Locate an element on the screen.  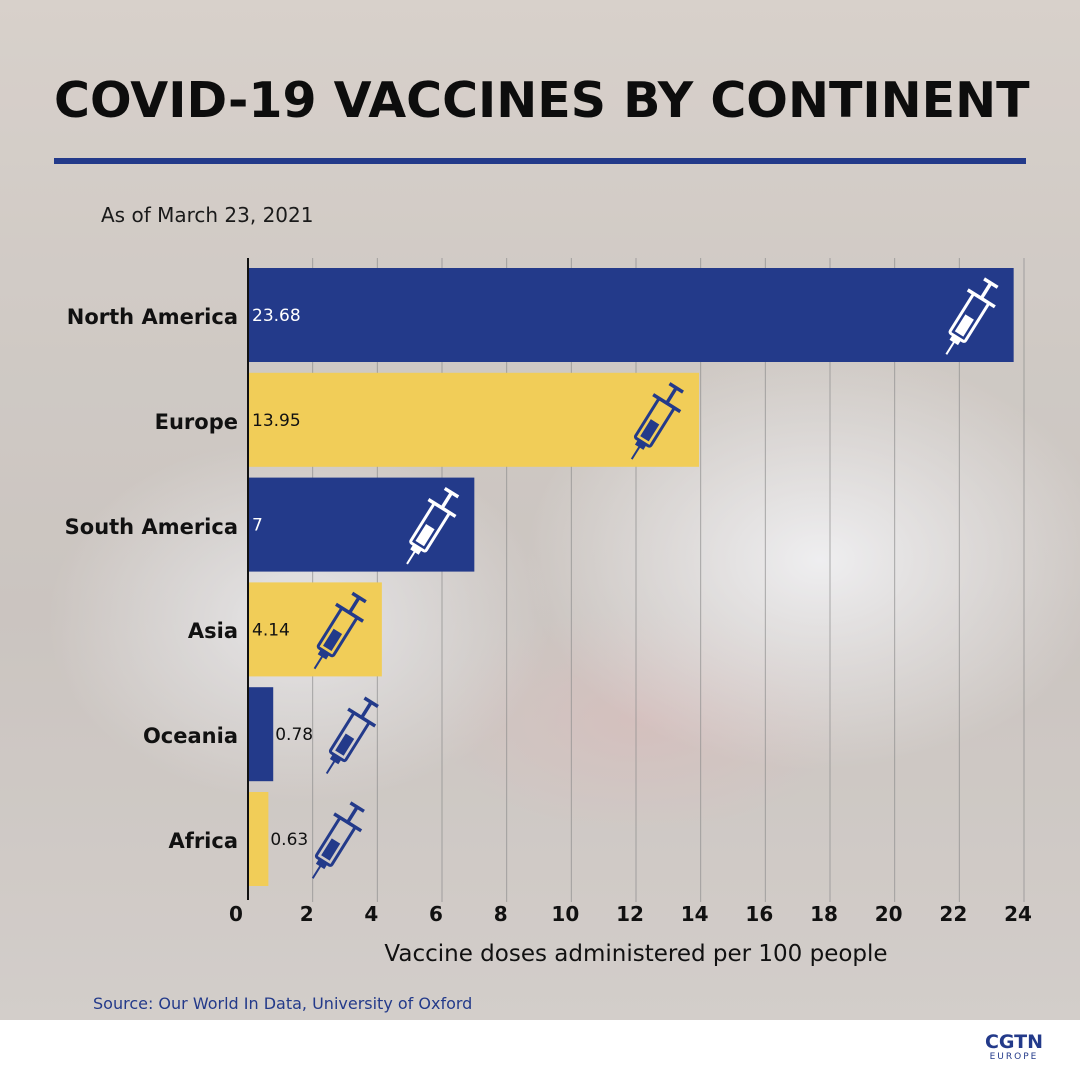
x-tick-label: 0 is located at coordinates (236, 914).